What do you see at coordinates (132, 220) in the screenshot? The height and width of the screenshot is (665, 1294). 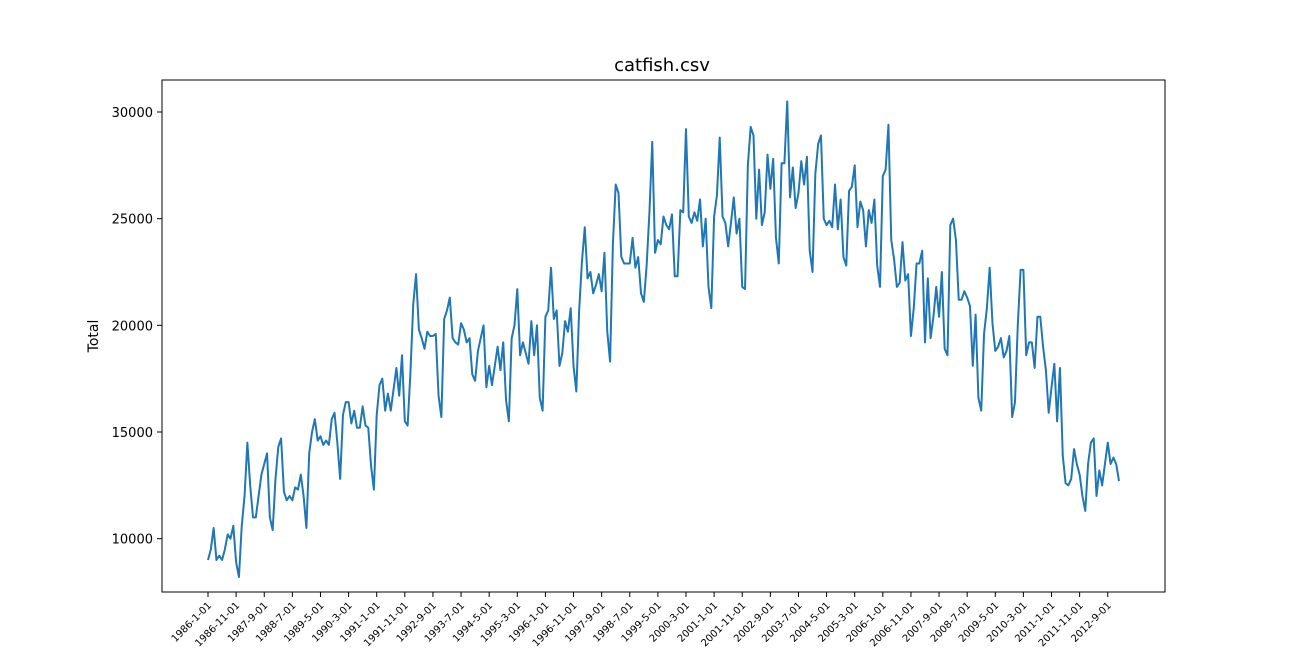 I see `y-tick-label: 25000` at bounding box center [132, 220].